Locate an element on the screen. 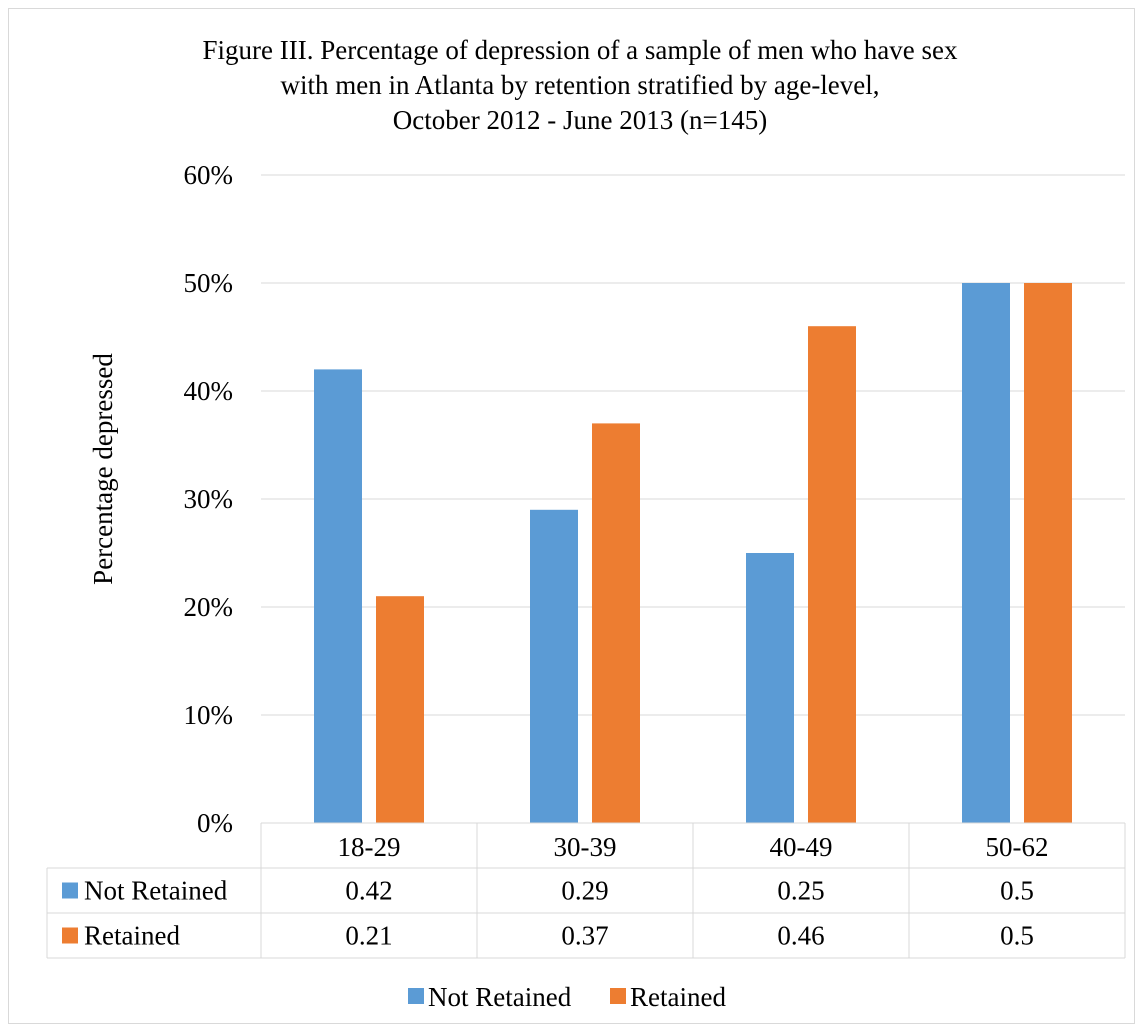 The height and width of the screenshot is (1032, 1143). table-cell-value: 0.42 is located at coordinates (368, 891).